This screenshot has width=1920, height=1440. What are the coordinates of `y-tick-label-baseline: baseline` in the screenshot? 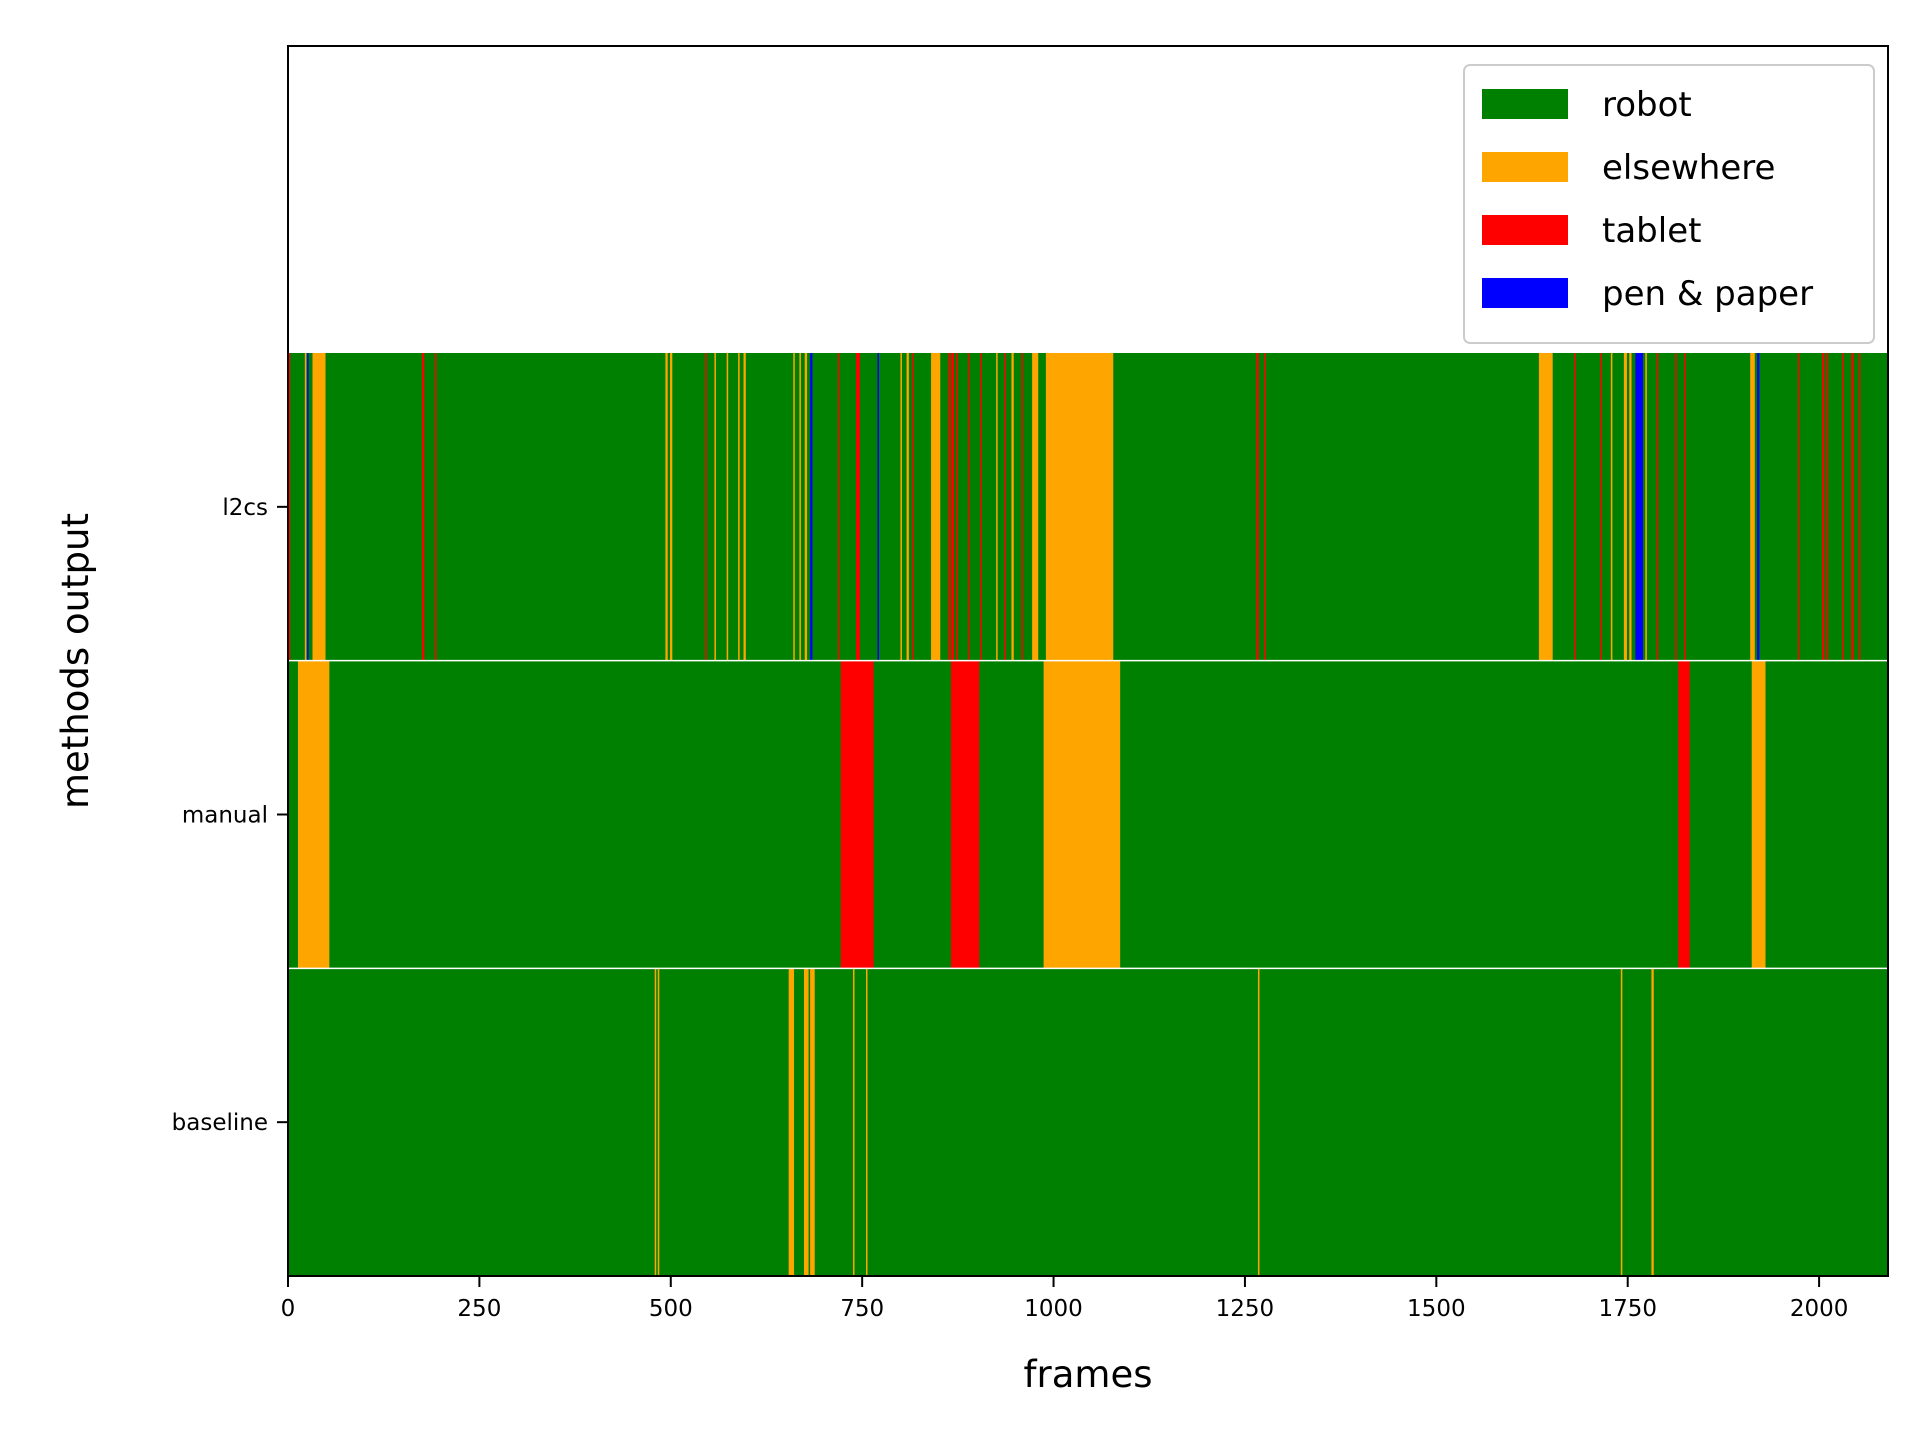 It's located at (220, 1123).